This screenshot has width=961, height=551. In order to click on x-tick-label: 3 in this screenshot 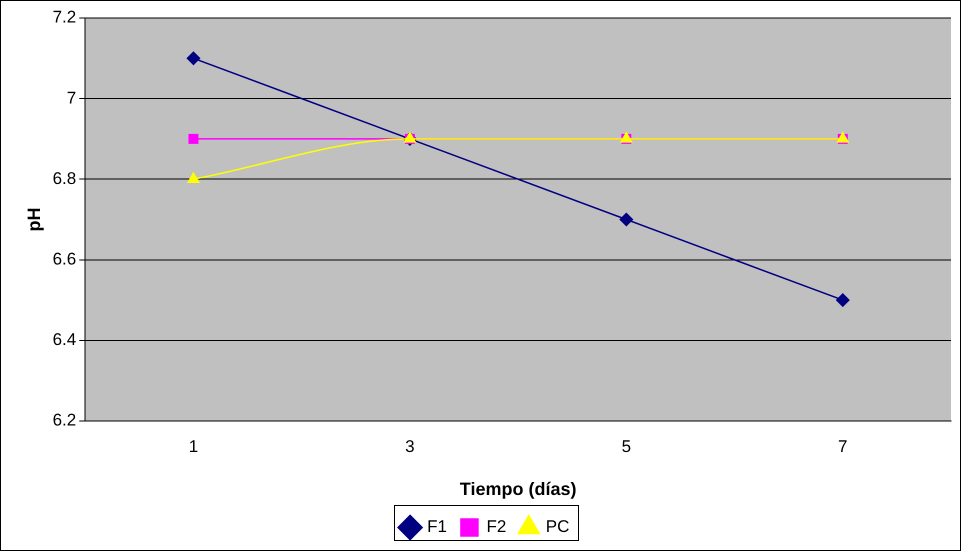, I will do `click(410, 446)`.